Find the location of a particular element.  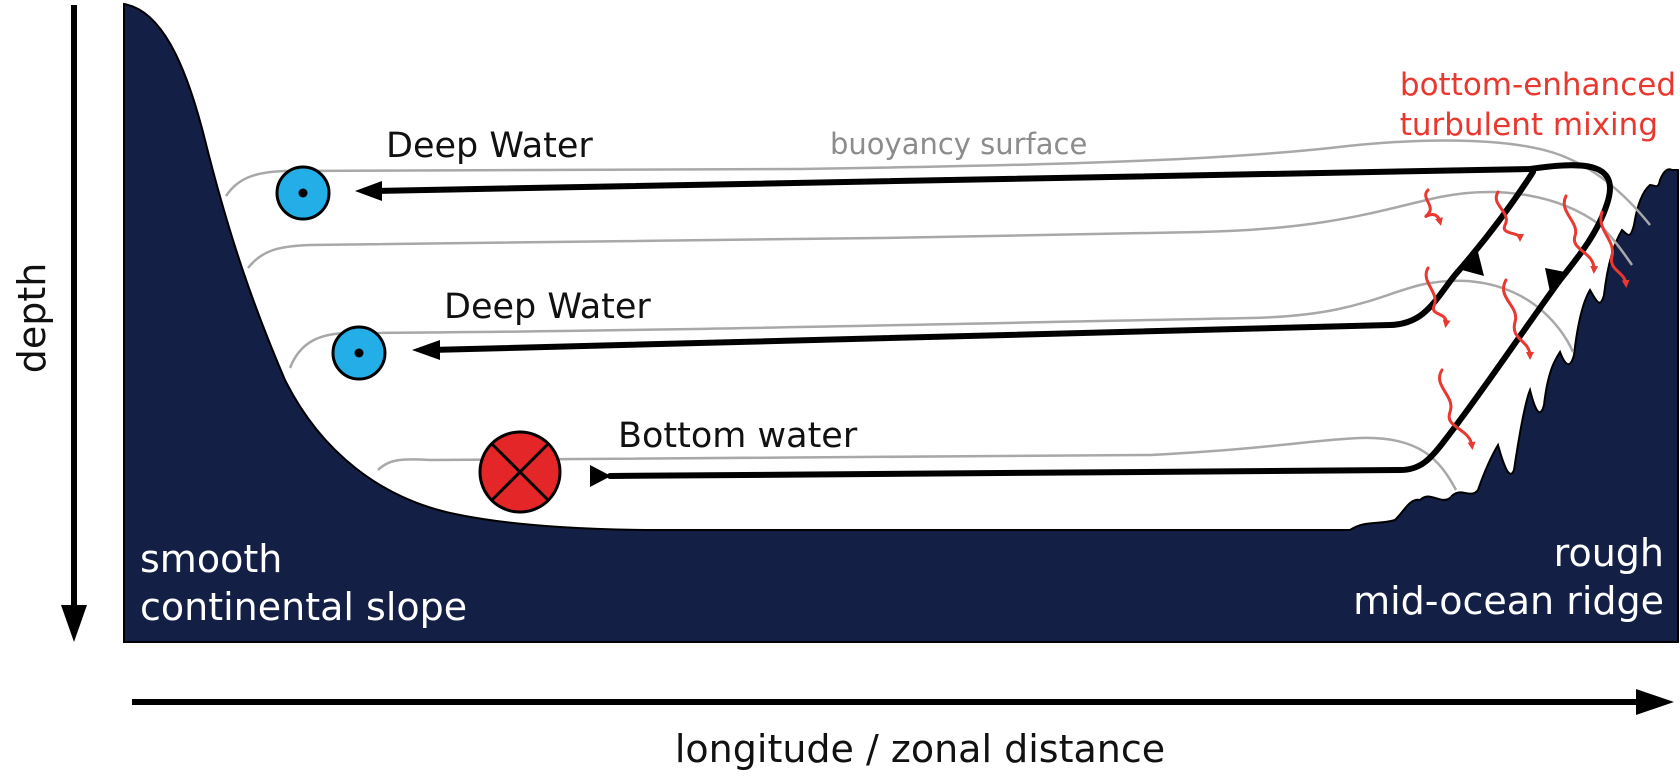

turbulent-mixing-arrows is located at coordinates (1527, 319).